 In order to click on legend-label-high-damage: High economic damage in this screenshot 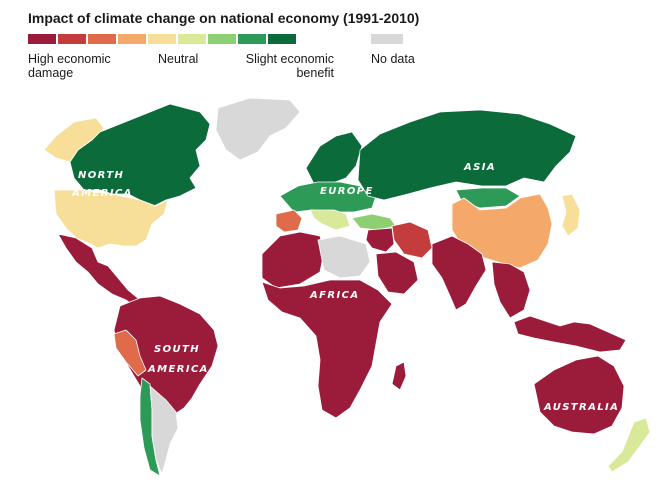, I will do `click(69, 66)`.